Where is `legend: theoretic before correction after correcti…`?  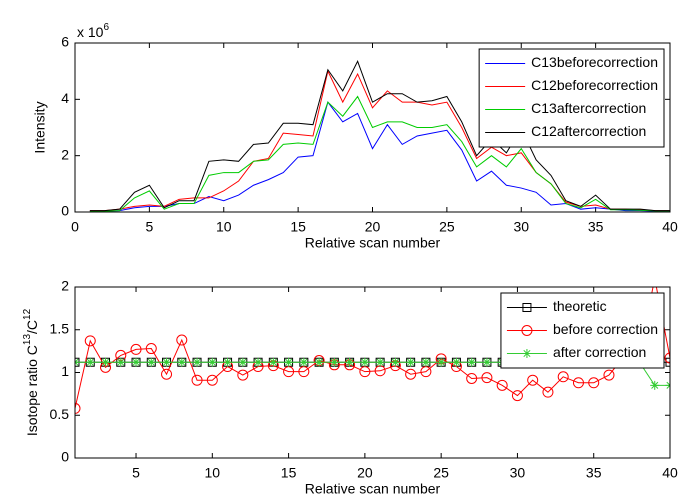 legend: theoretic before correction after correcti… is located at coordinates (582, 330).